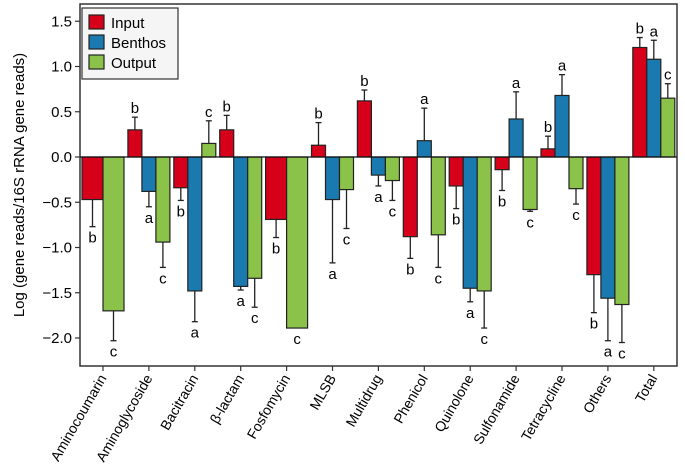 This screenshot has height=472, width=685. I want to click on x-tick-label: Sulfonamide, so click(496, 409).